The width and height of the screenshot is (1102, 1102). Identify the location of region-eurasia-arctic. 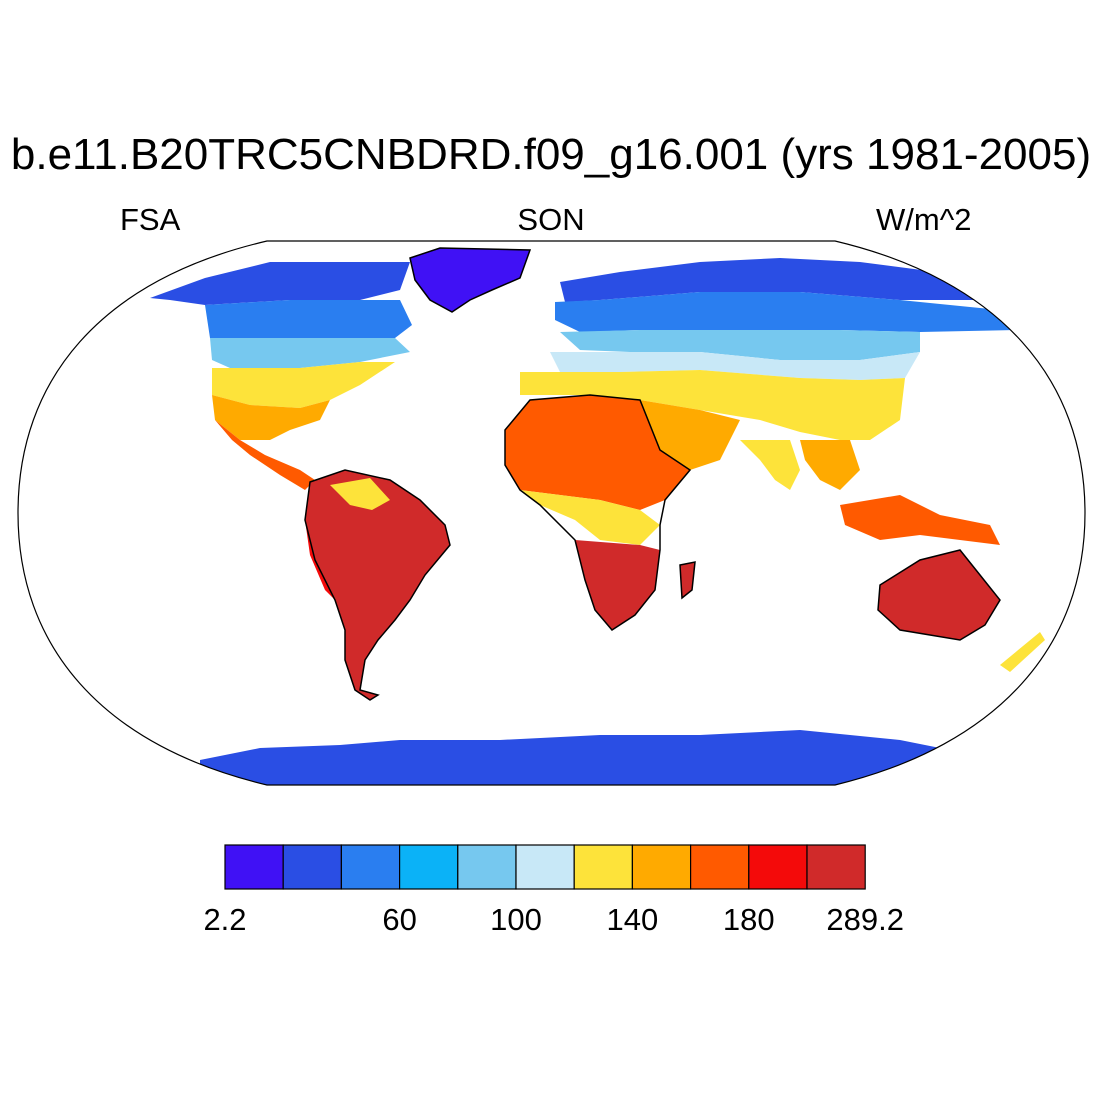
(780, 280).